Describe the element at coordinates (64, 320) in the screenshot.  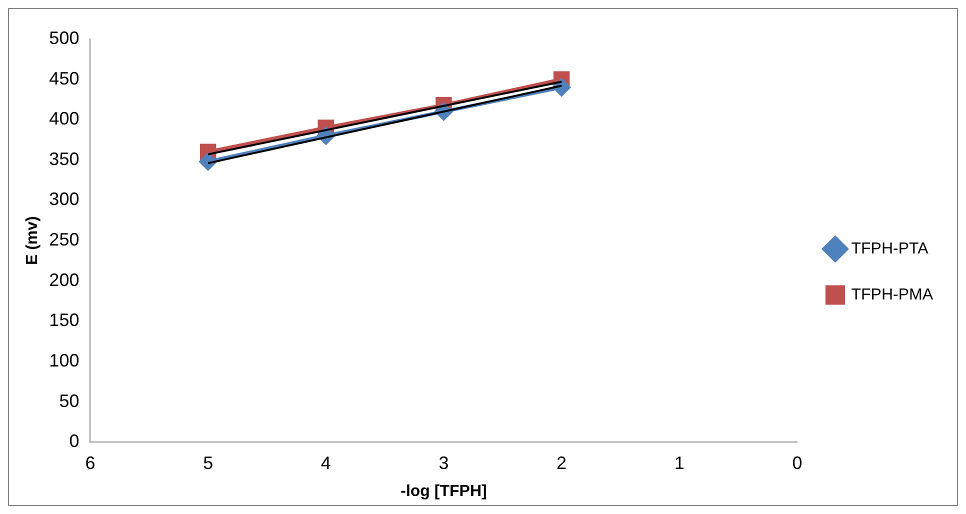
I see `y-tick-label: 150` at that location.